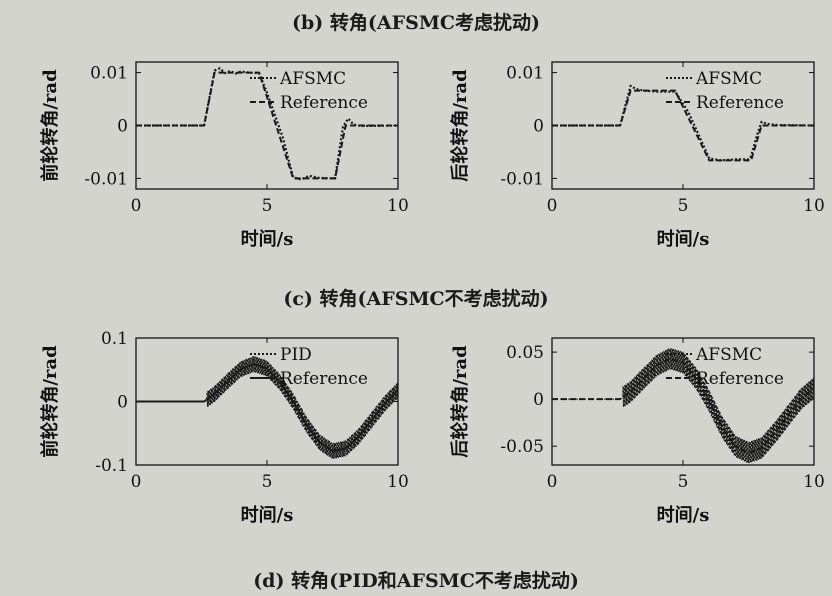  I want to click on y-tick-label: 0.05, so click(525, 353).